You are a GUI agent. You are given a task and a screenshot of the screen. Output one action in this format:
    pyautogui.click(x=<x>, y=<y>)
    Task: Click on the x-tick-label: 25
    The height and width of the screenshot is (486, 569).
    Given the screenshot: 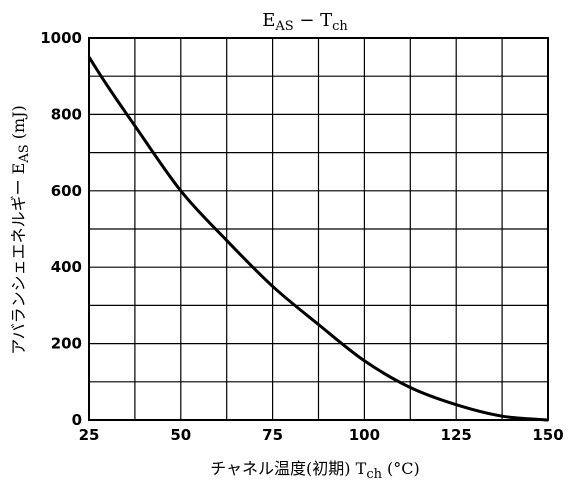 What is the action you would take?
    pyautogui.click(x=89, y=435)
    